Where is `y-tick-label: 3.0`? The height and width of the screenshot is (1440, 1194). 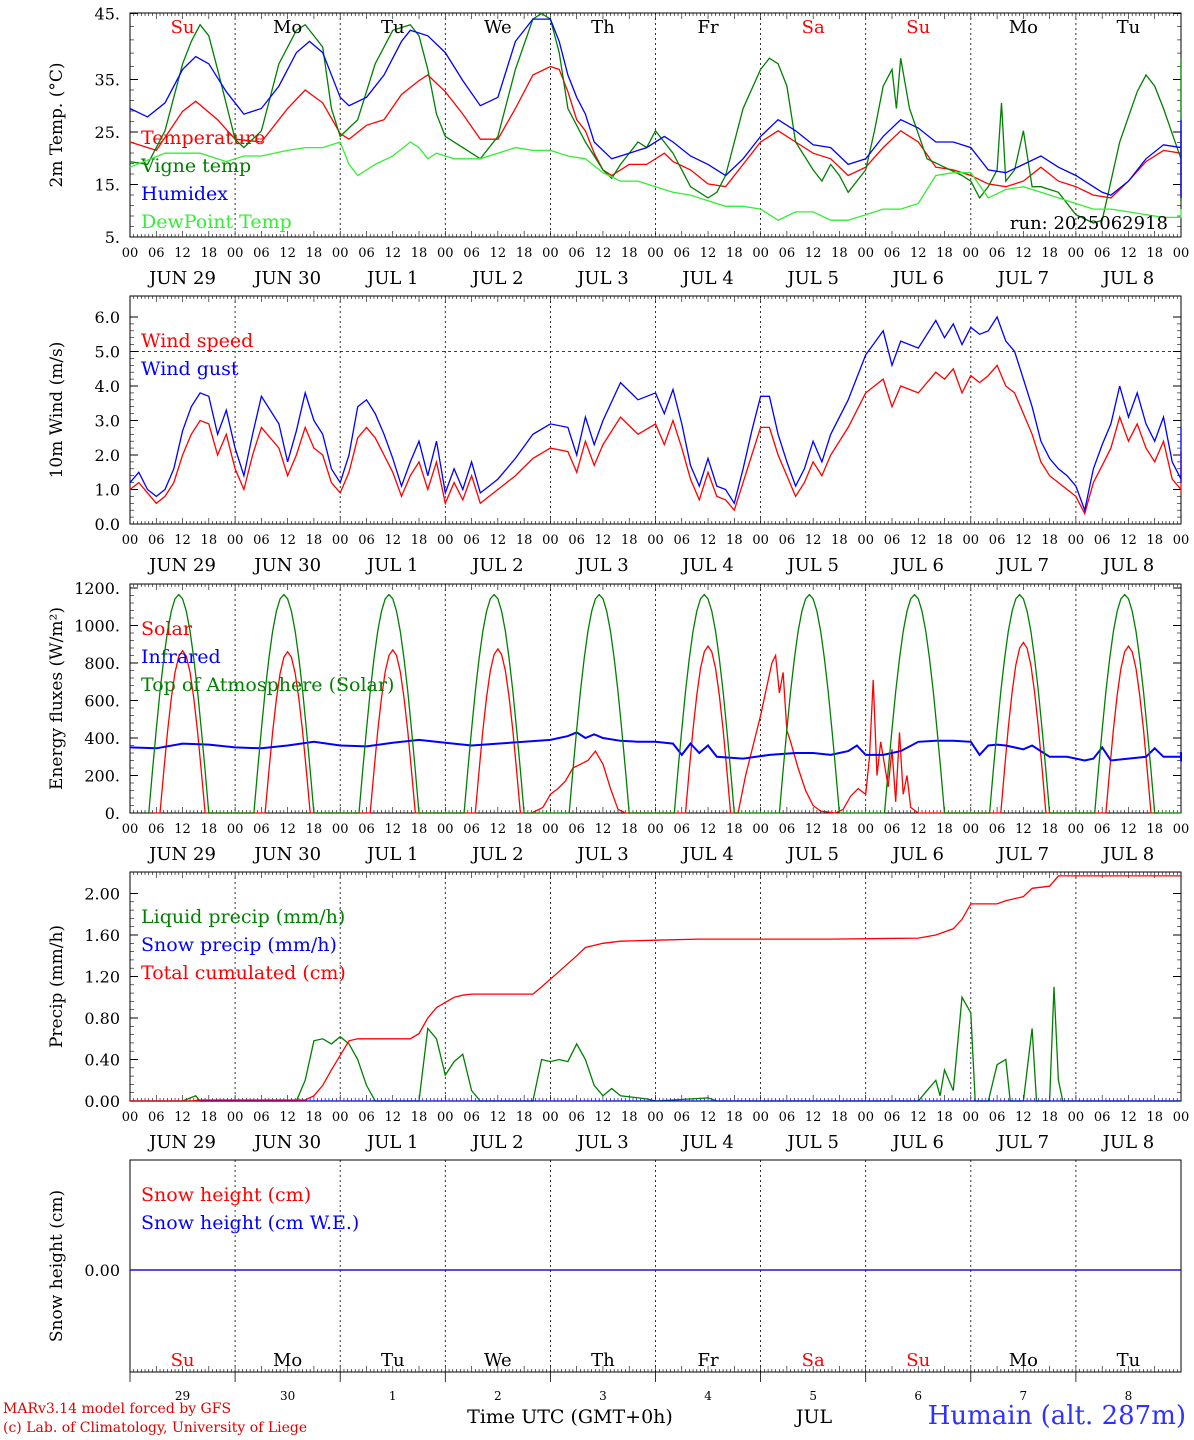 y-tick-label: 3.0 is located at coordinates (107, 421).